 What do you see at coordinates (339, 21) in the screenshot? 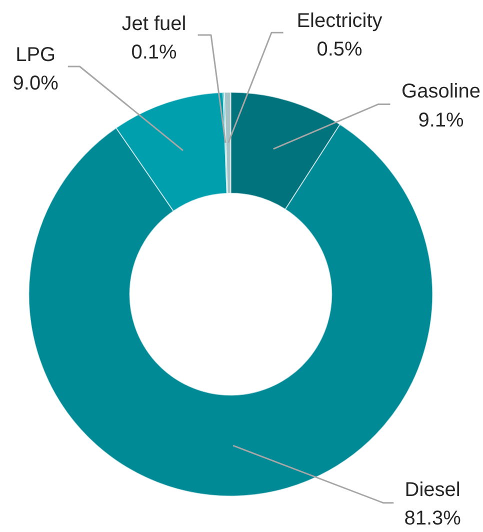
I see `slice-label: Electricity` at bounding box center [339, 21].